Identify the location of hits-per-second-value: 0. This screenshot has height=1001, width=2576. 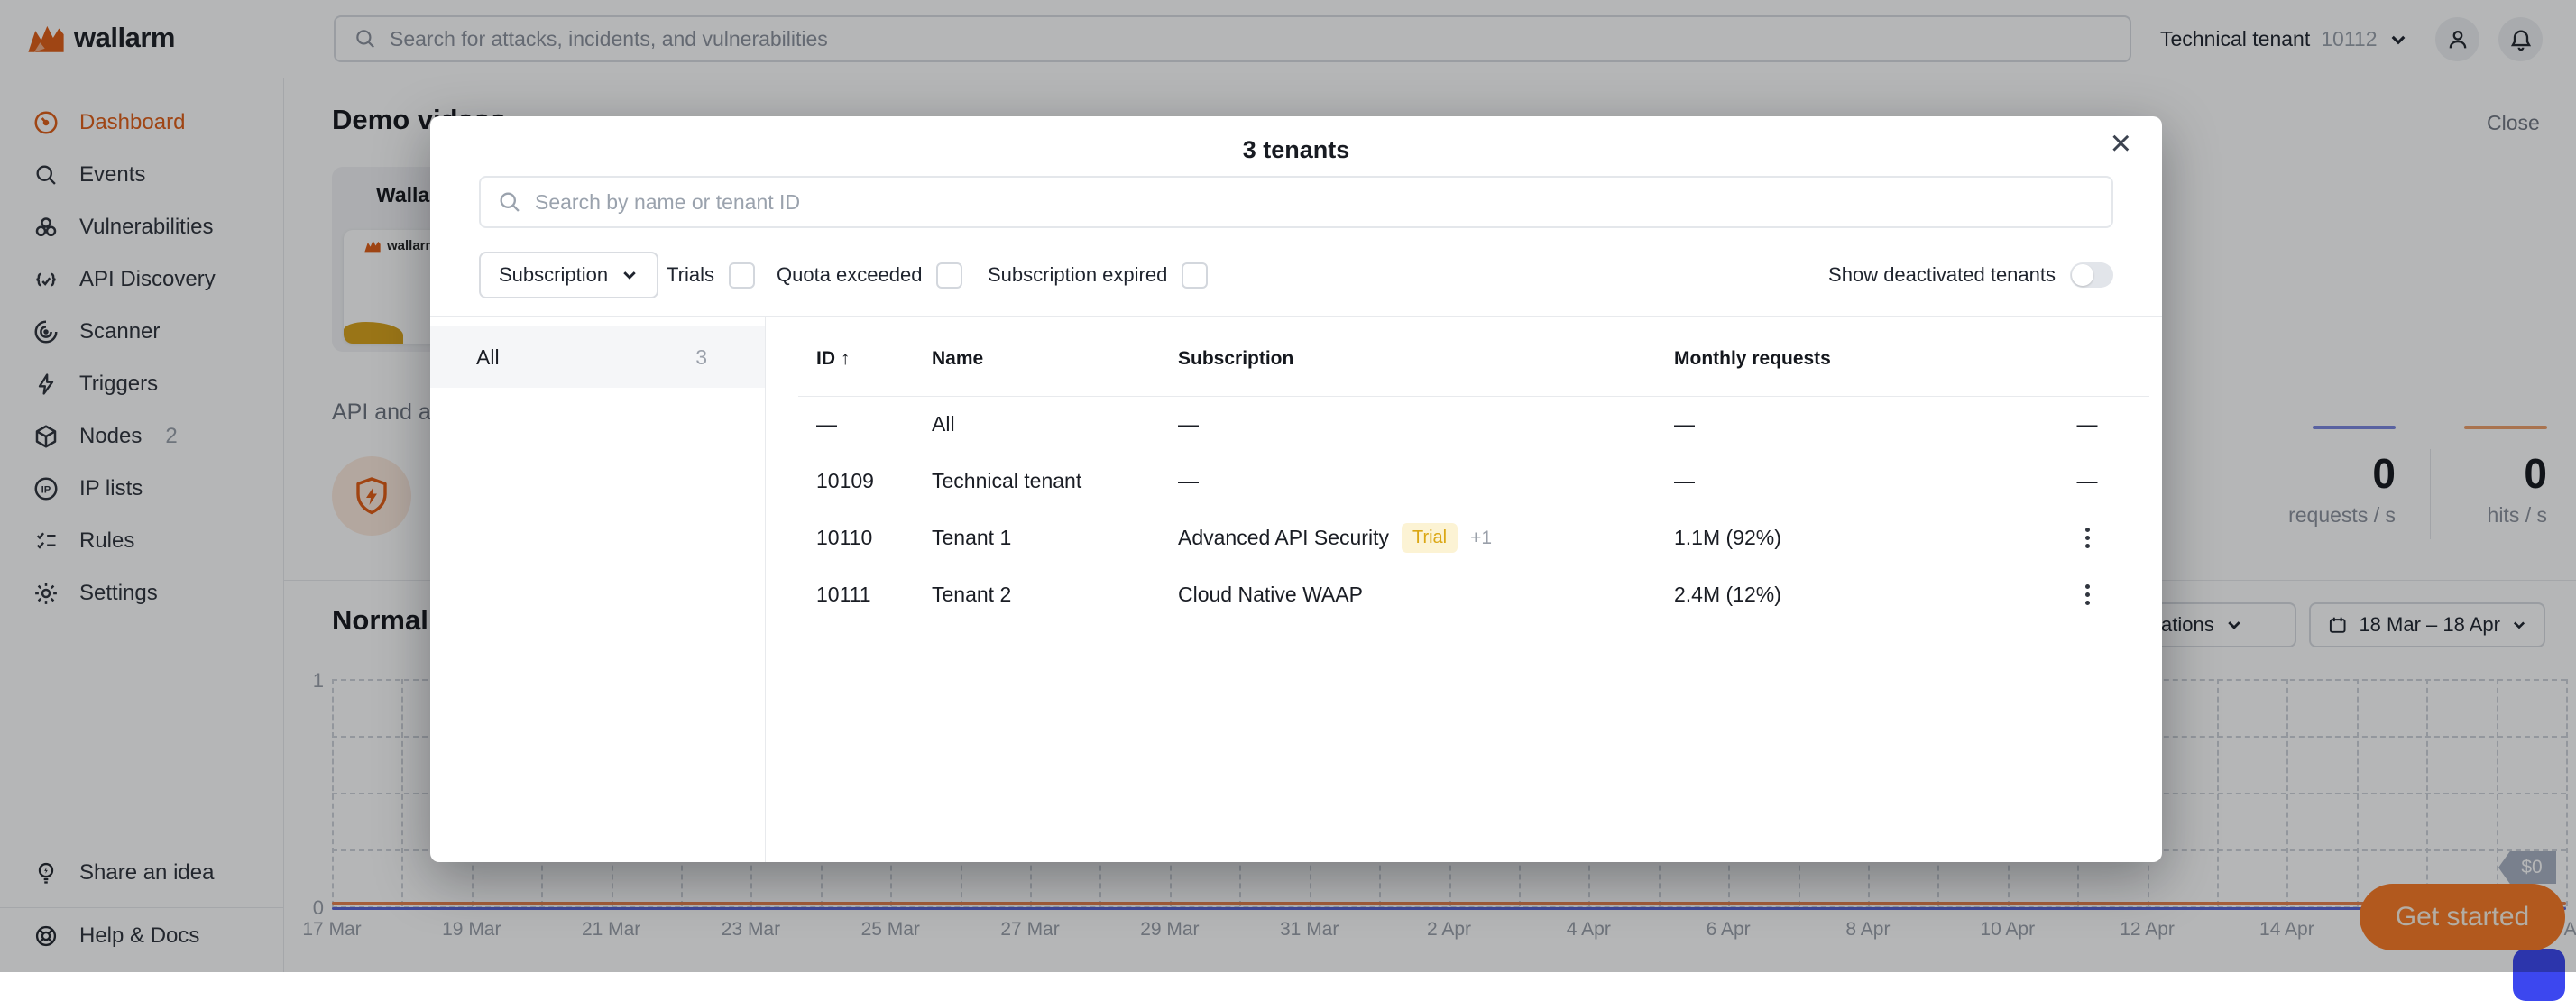
(2535, 473).